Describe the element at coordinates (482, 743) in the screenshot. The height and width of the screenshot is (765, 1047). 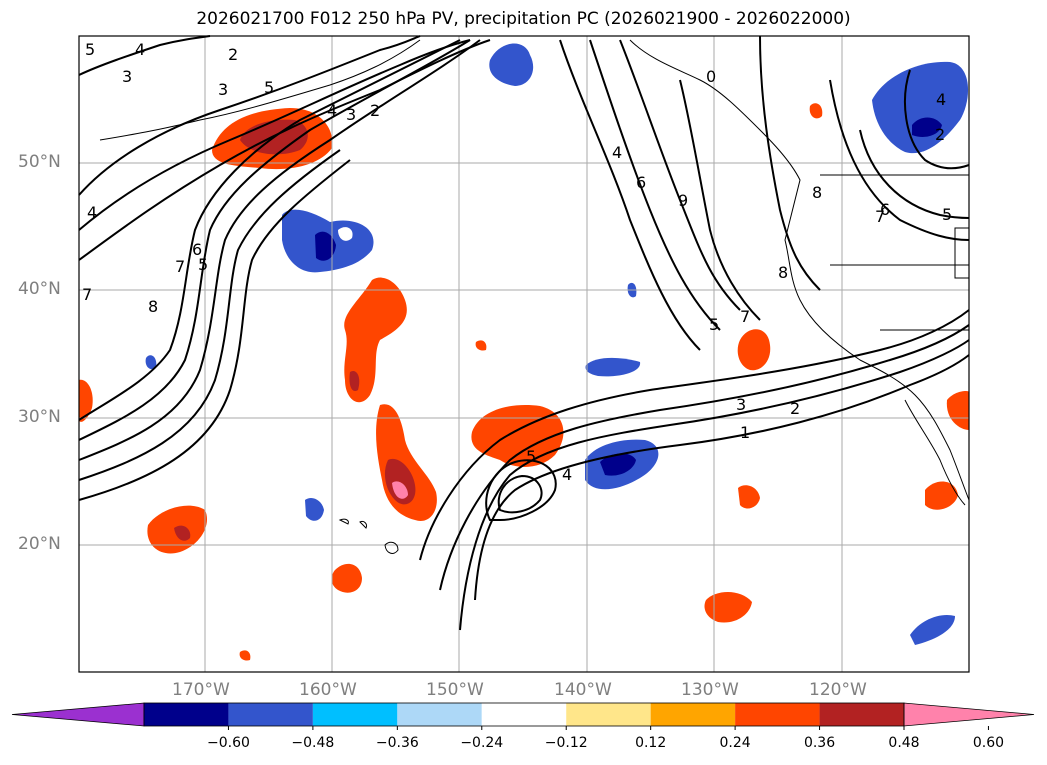
I see `colorbar-tick-label: −0.24` at that location.